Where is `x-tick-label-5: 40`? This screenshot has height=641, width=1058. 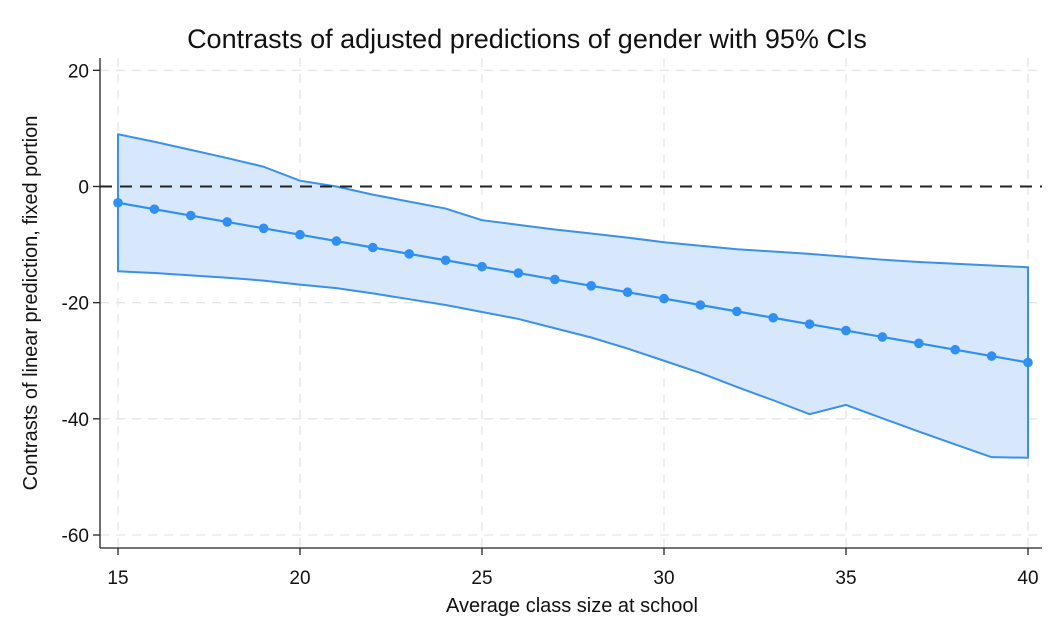 x-tick-label-5: 40 is located at coordinates (1027, 578).